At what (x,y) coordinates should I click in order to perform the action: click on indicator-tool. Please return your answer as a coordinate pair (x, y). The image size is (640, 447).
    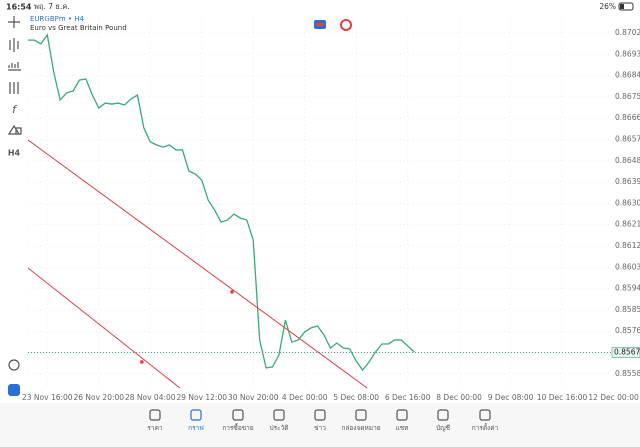
    Looking at the image, I should click on (14, 88).